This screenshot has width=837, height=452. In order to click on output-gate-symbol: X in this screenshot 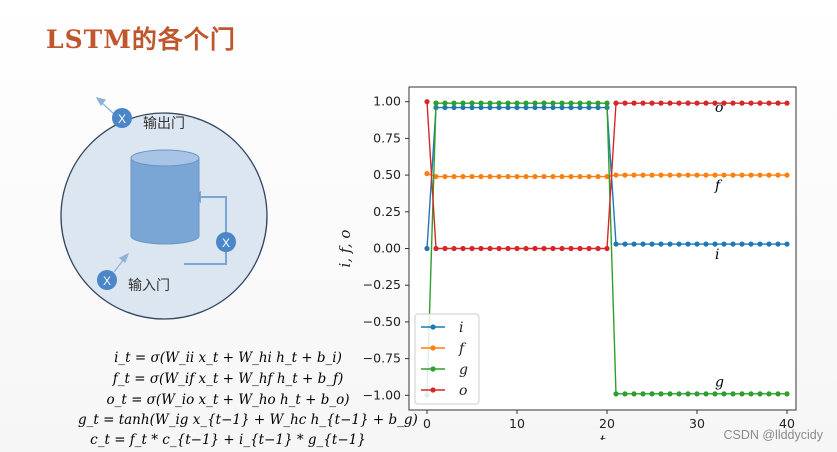, I will do `click(122, 119)`.